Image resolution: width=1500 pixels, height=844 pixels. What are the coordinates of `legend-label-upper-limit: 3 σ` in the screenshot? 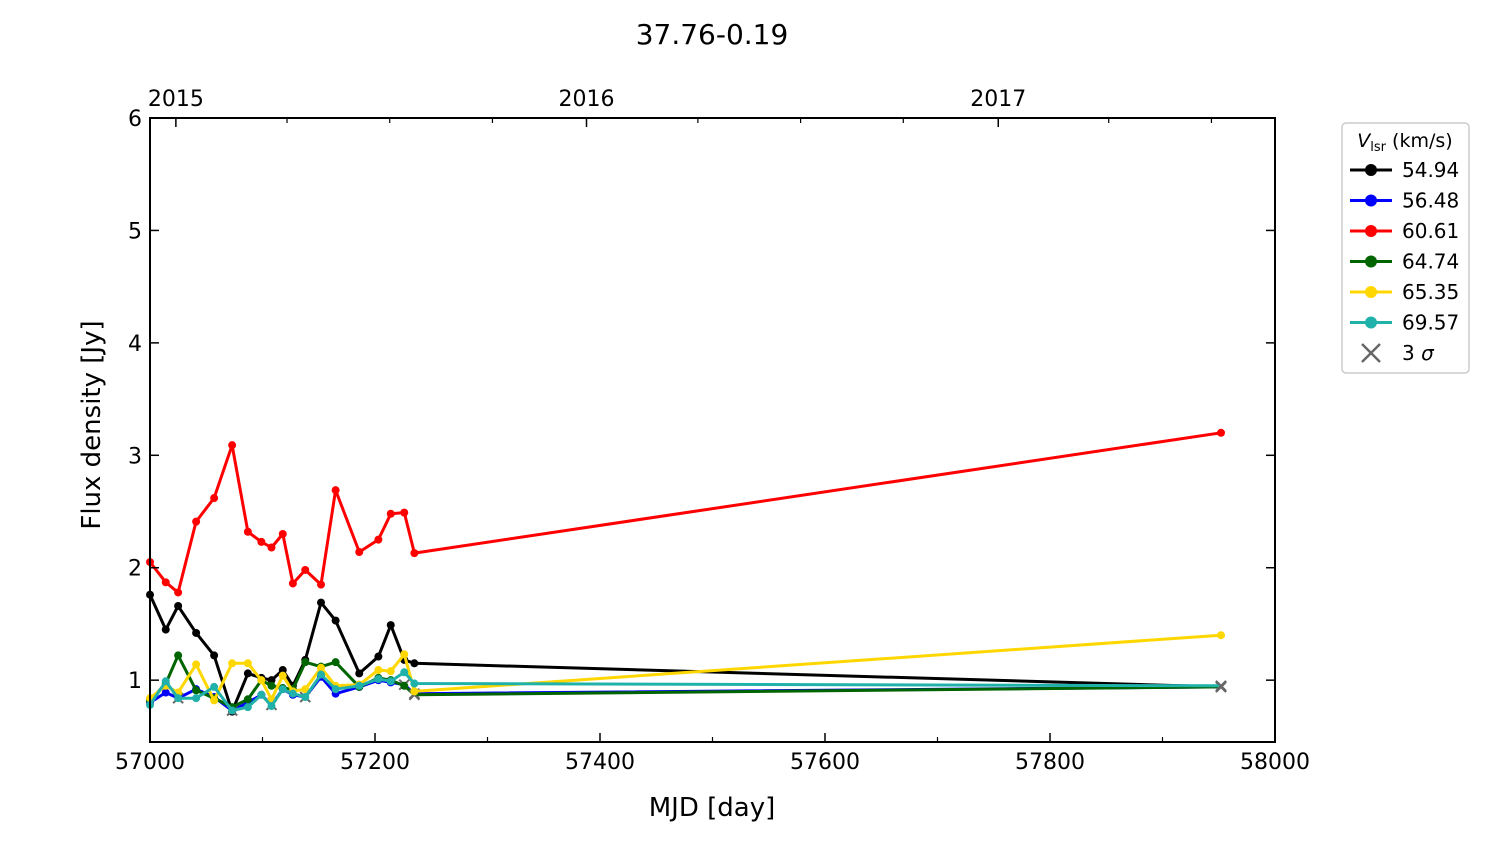 It's located at (1418, 353).